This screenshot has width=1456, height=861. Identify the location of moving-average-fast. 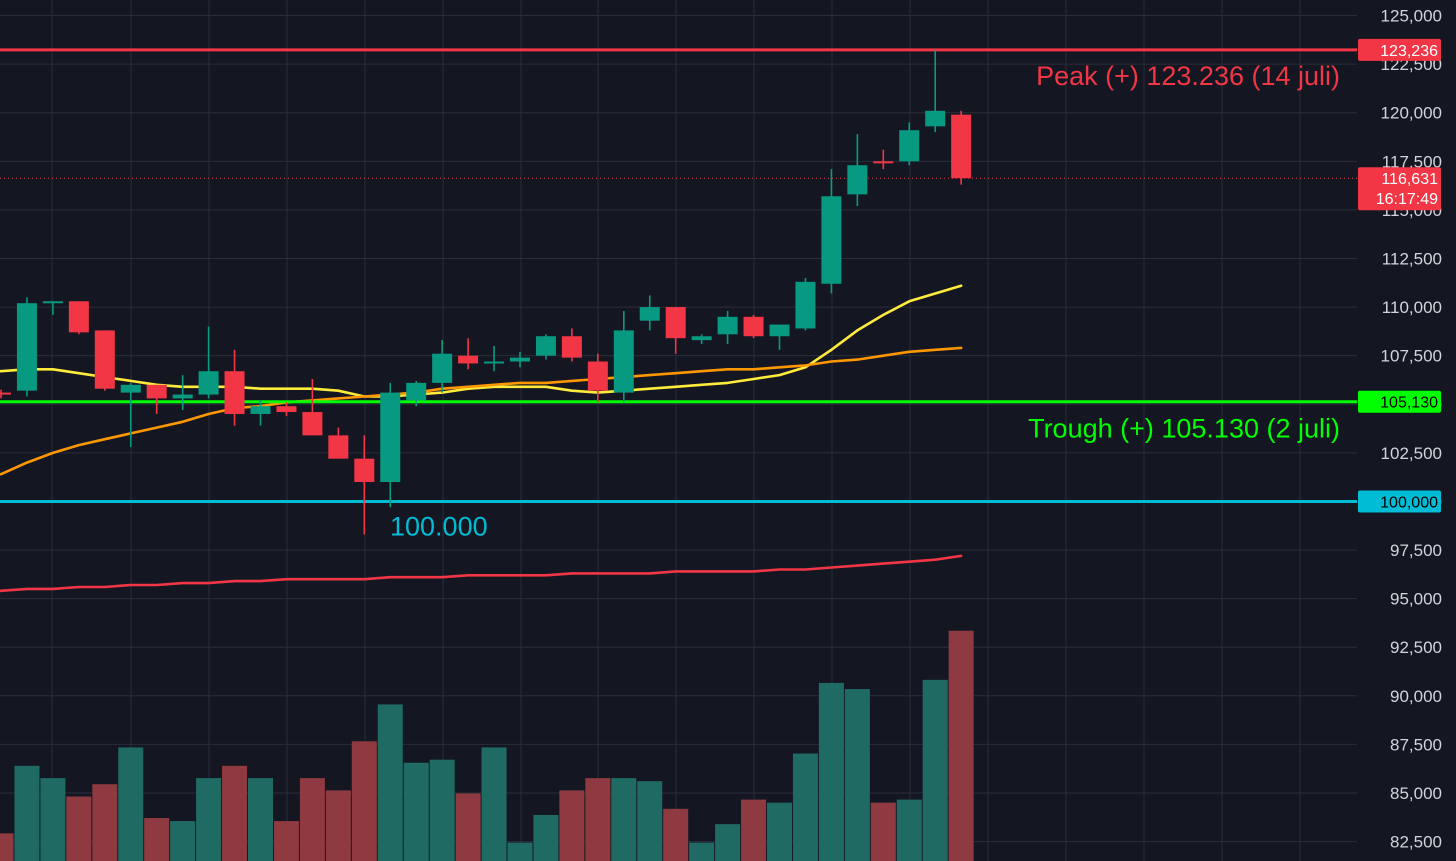
(481, 341).